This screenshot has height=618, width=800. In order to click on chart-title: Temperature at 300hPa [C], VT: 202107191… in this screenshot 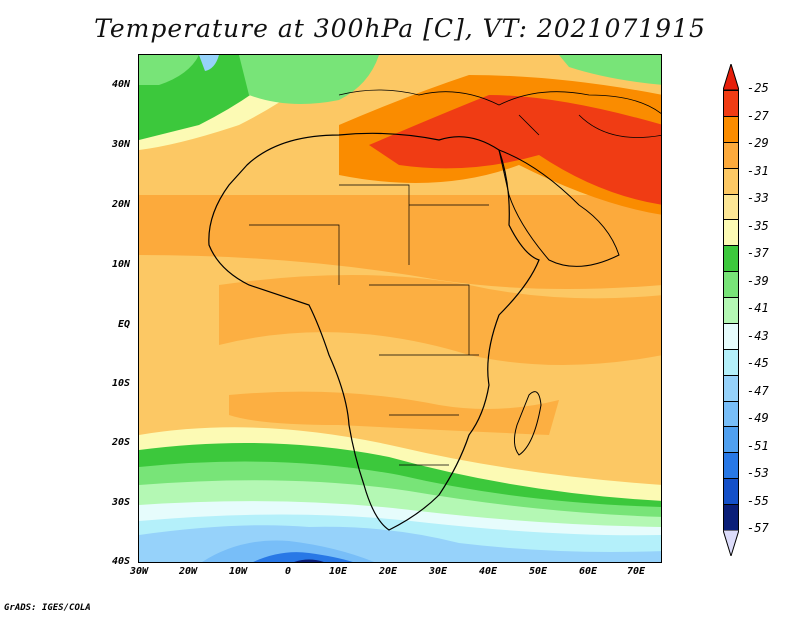, I will do `click(400, 28)`.